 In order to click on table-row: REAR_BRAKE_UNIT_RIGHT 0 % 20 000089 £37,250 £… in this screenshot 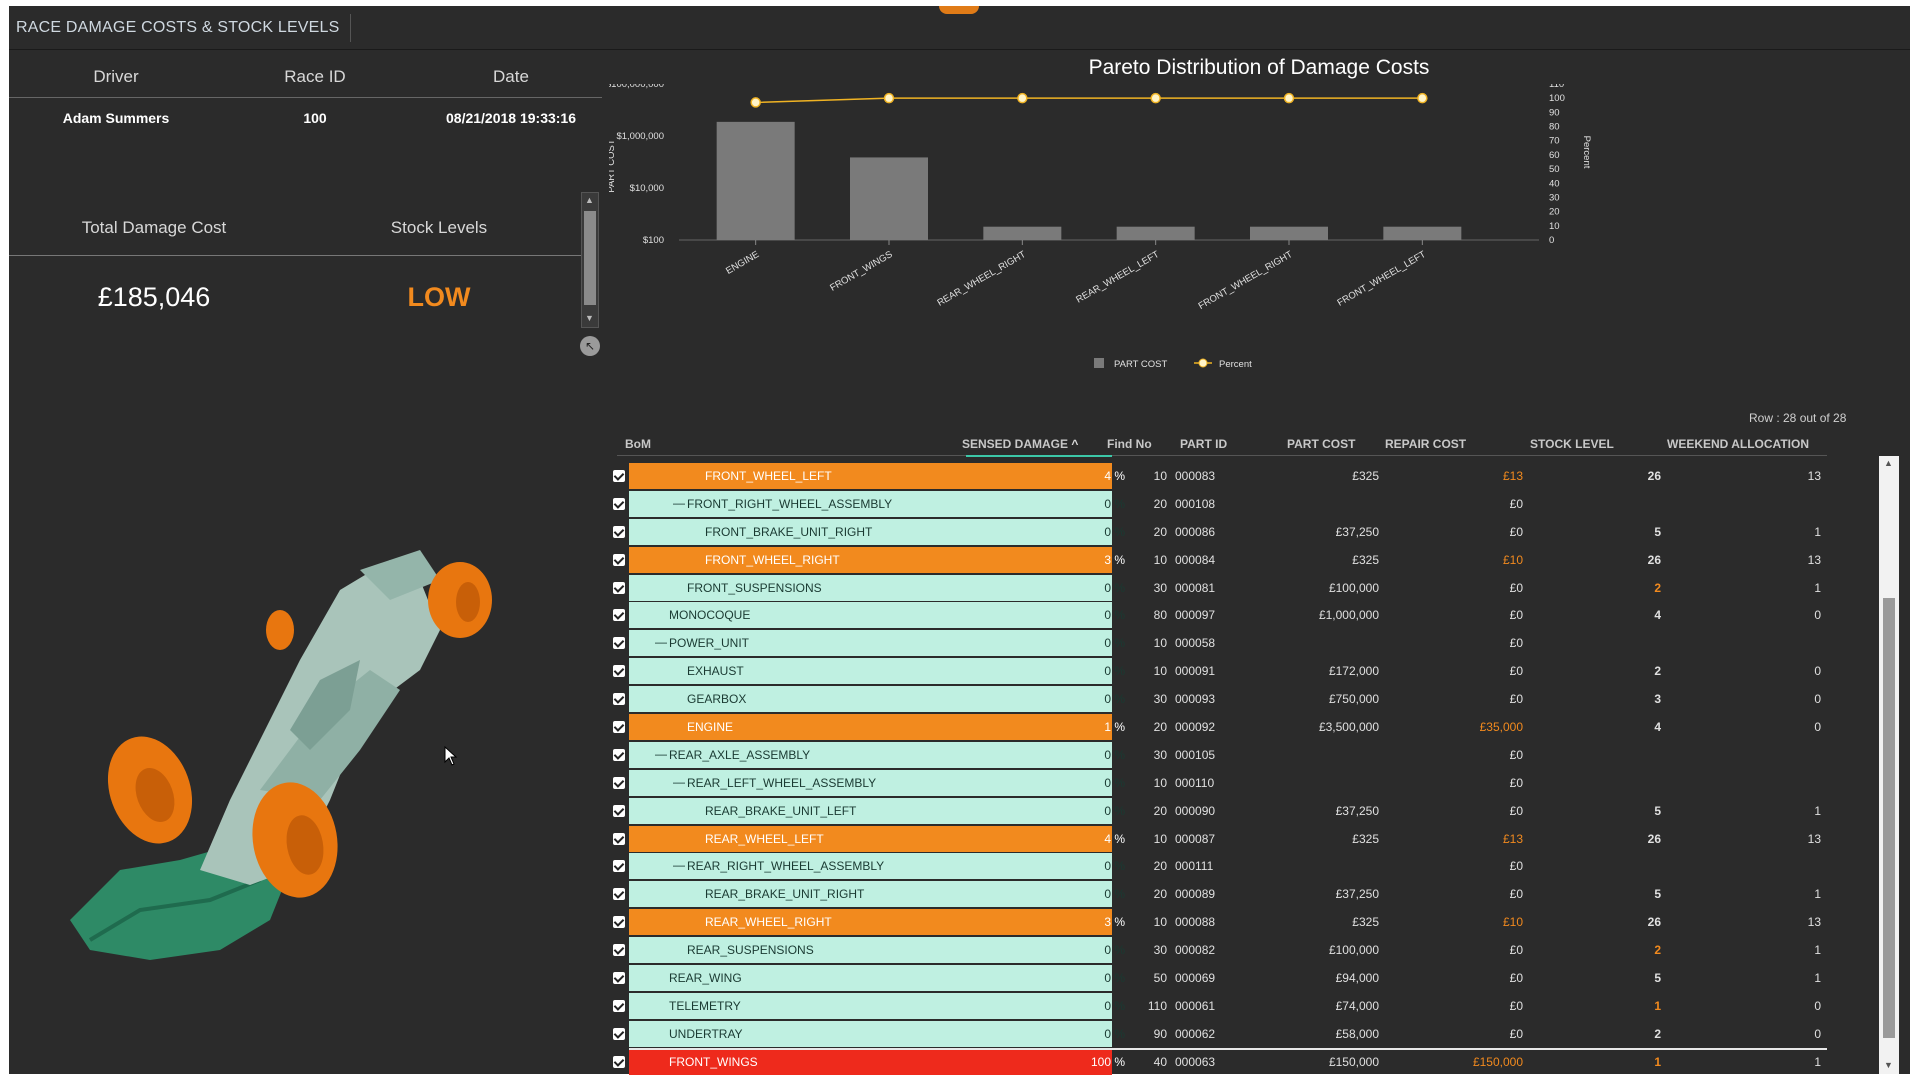, I will do `click(1216, 894)`.